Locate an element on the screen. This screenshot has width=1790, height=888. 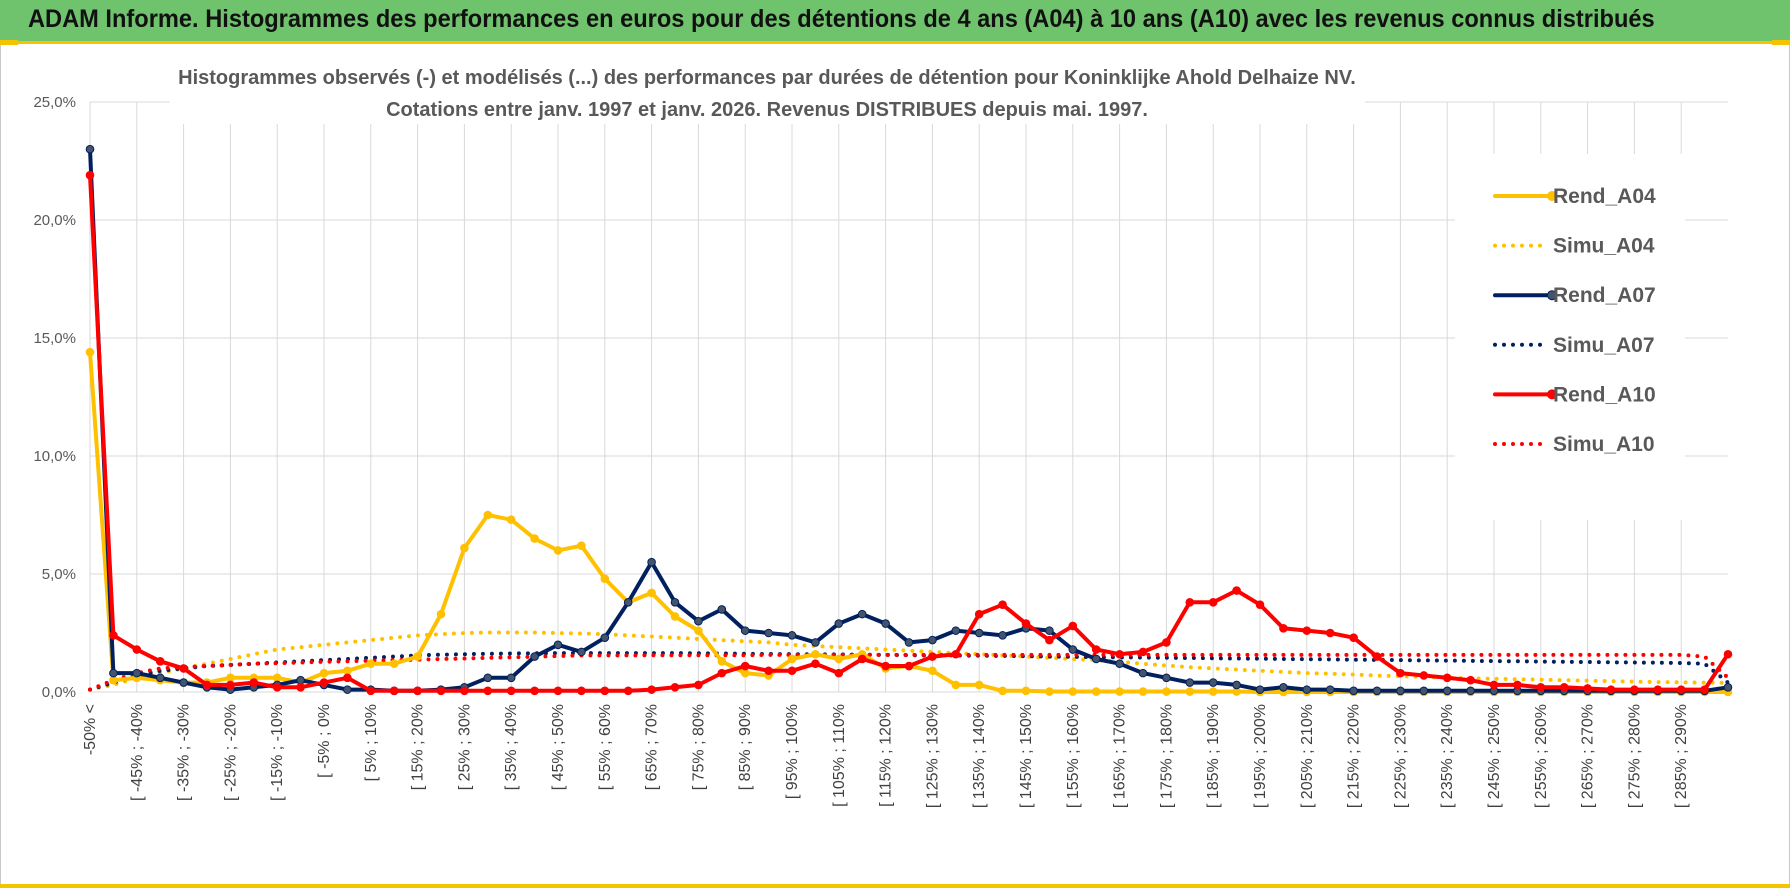
legend-label-rend-a07: Rend_A07 is located at coordinates (1604, 295).